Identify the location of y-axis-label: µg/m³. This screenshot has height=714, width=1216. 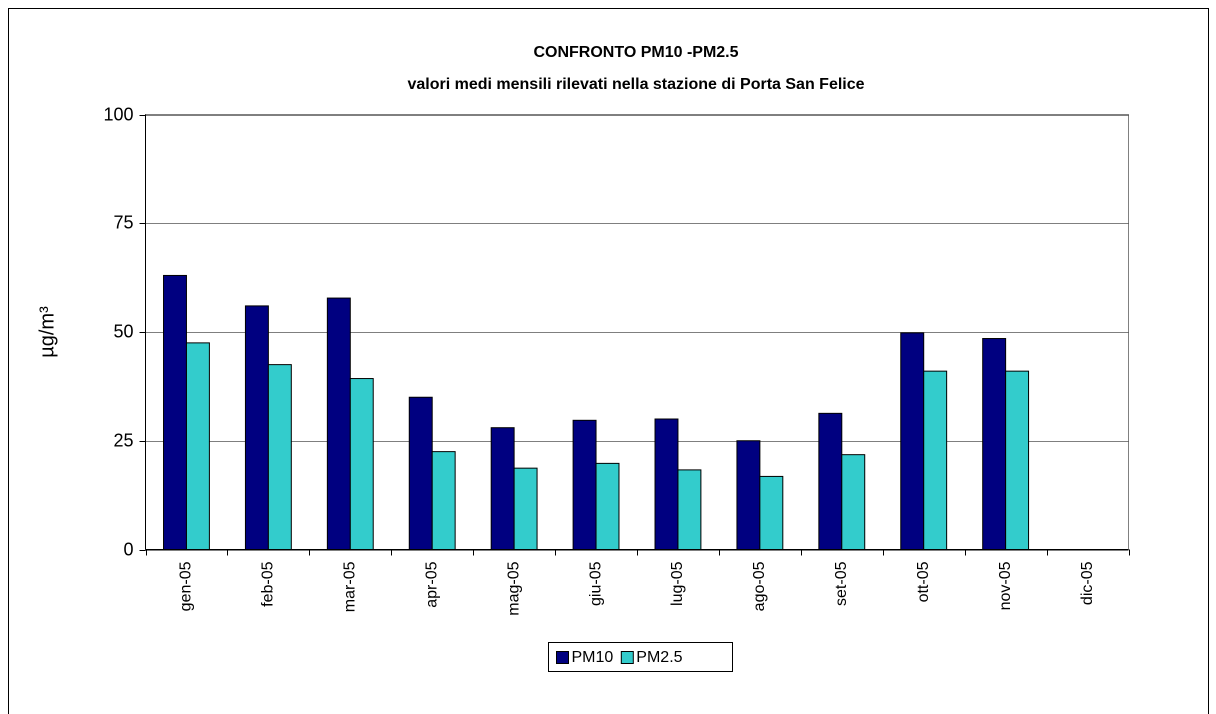
(47, 332).